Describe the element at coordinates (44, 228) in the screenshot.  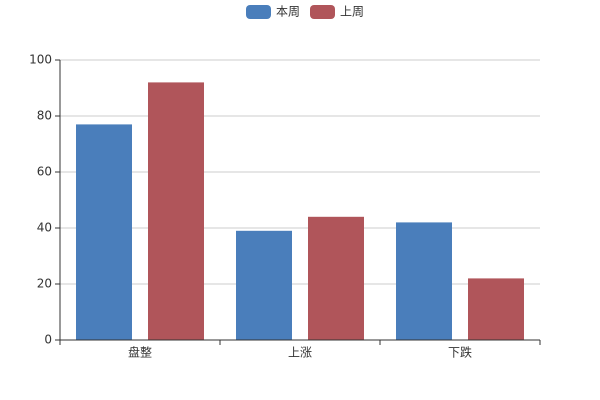
I see `y-tick-label: 40` at that location.